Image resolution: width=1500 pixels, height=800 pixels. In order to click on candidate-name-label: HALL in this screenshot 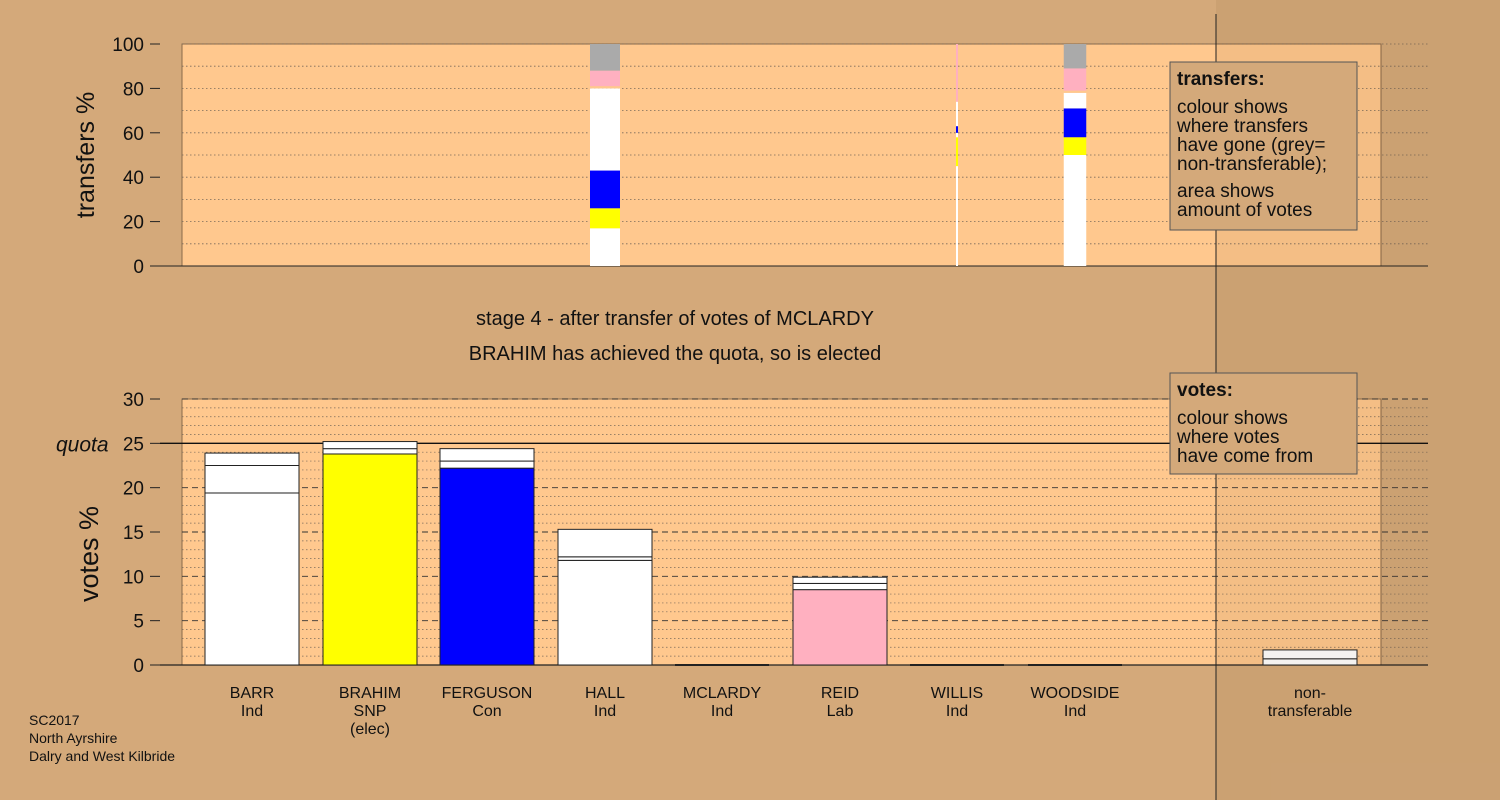, I will do `click(605, 693)`.